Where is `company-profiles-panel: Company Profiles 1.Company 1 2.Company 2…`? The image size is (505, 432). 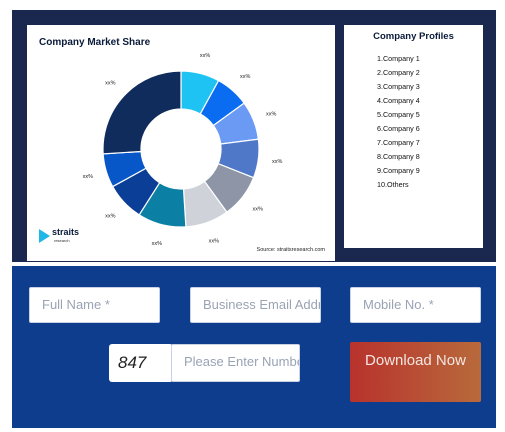 company-profiles-panel: Company Profiles 1.Company 1 2.Company 2… is located at coordinates (413, 136).